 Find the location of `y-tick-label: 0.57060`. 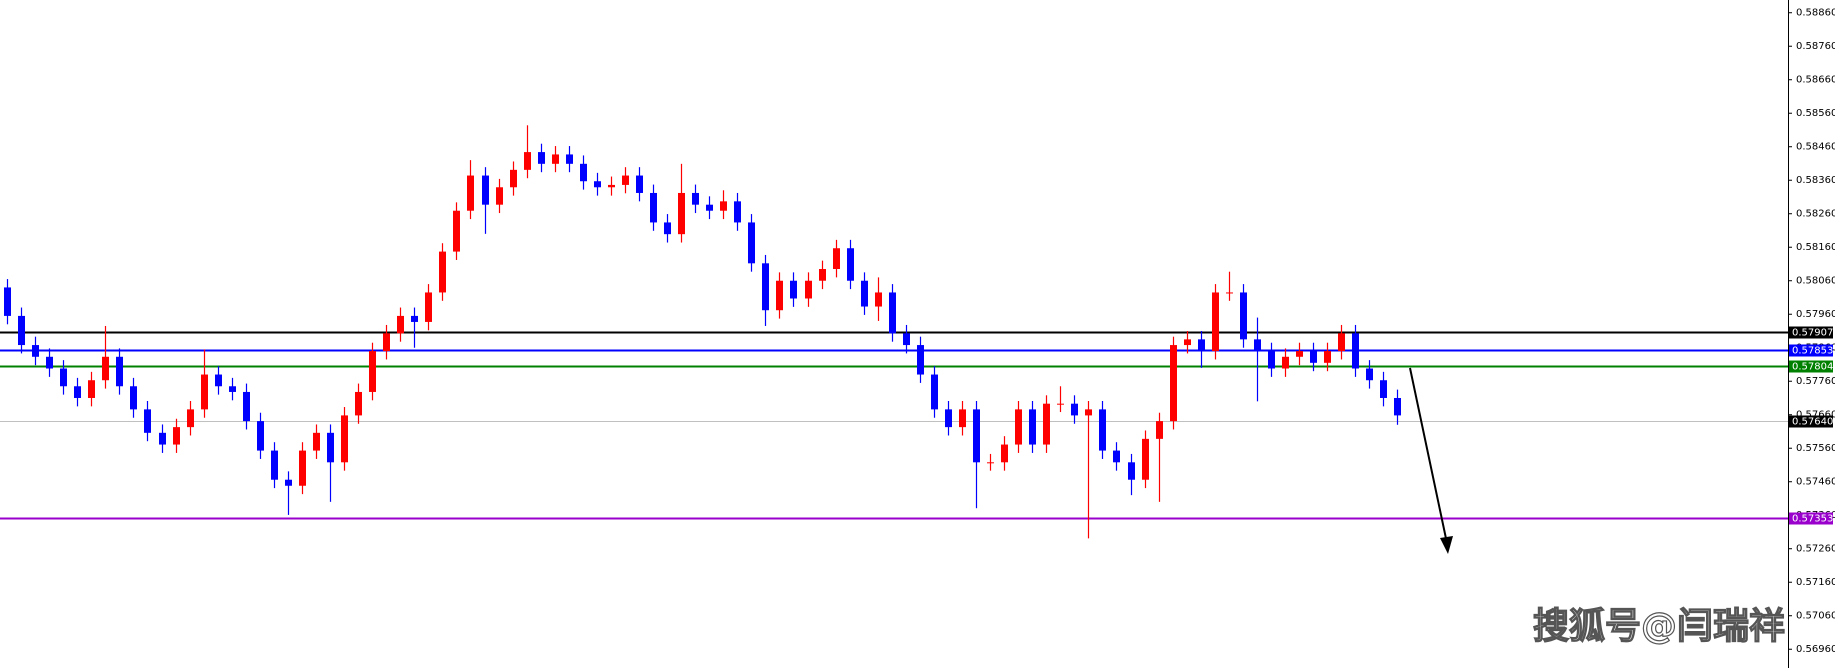

y-tick-label: 0.57060 is located at coordinates (1815, 616).